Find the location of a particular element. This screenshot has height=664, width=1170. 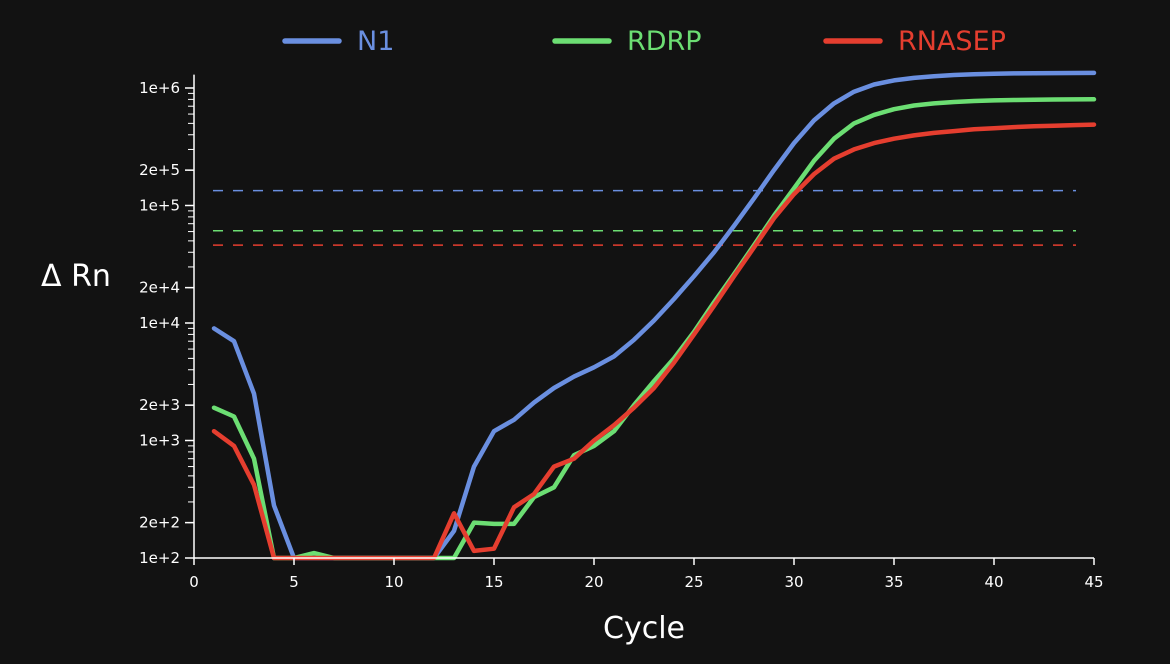

x-axis-title: Cycle is located at coordinates (644, 628).